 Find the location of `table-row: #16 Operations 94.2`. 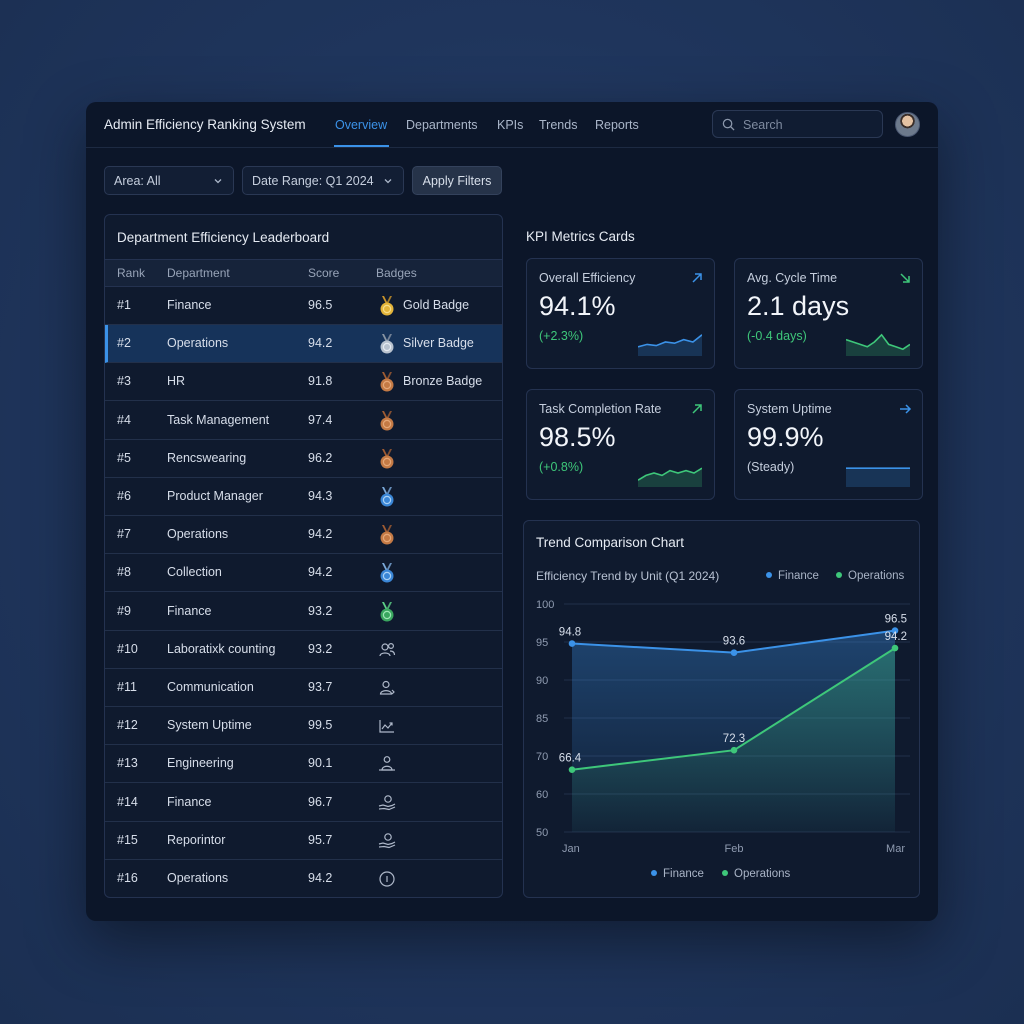

table-row: #16 Operations 94.2 is located at coordinates (303, 878).